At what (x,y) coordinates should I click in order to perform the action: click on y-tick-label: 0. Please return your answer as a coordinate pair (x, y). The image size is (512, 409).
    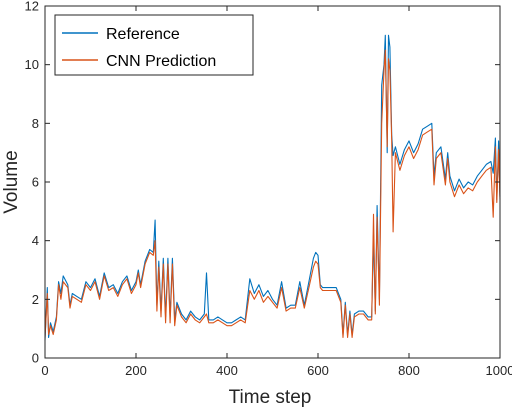
    Looking at the image, I should click on (35, 358).